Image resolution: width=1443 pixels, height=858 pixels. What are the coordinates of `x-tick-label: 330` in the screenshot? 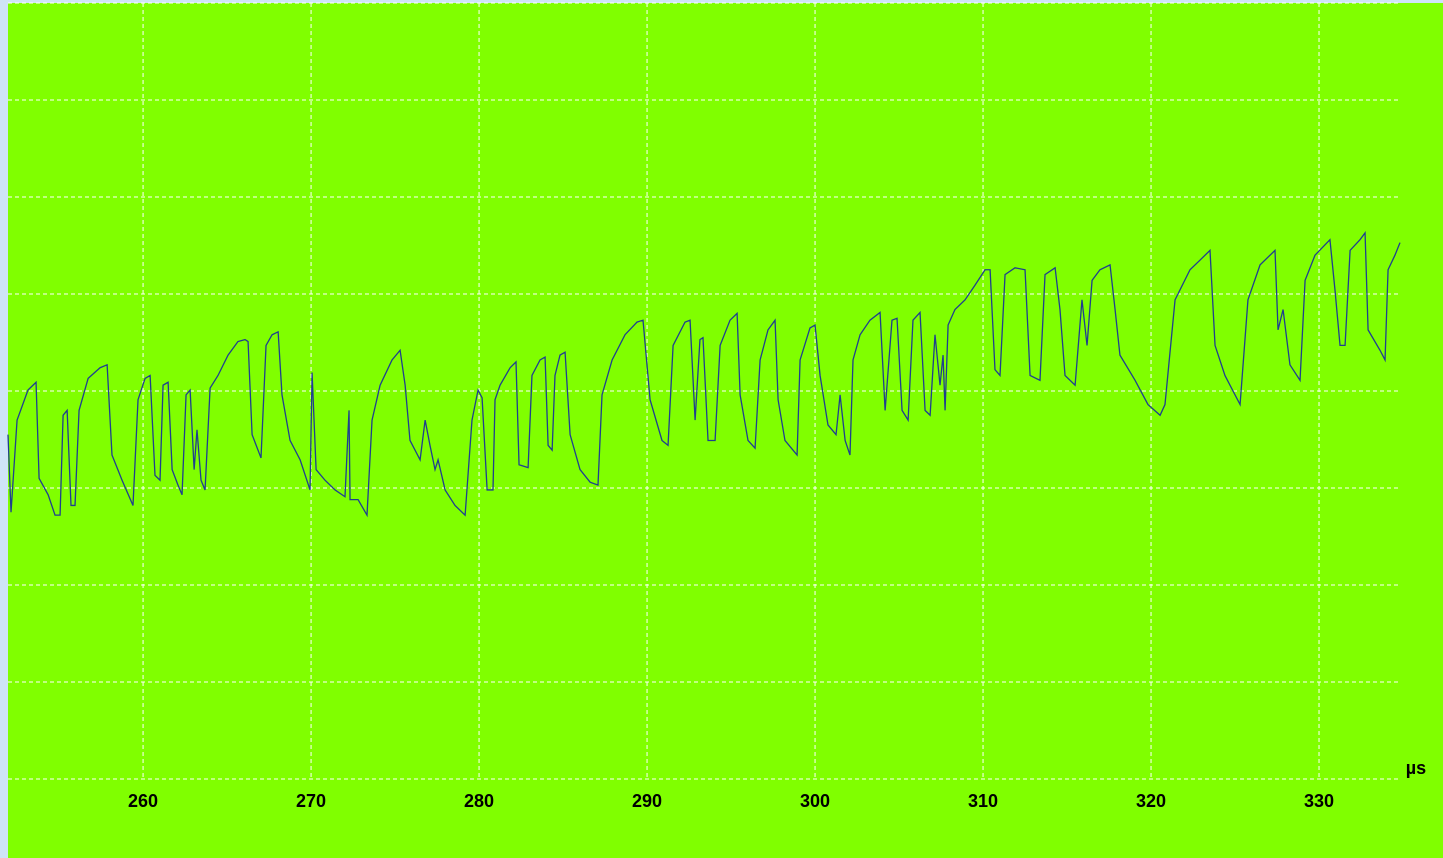 It's located at (1319, 801).